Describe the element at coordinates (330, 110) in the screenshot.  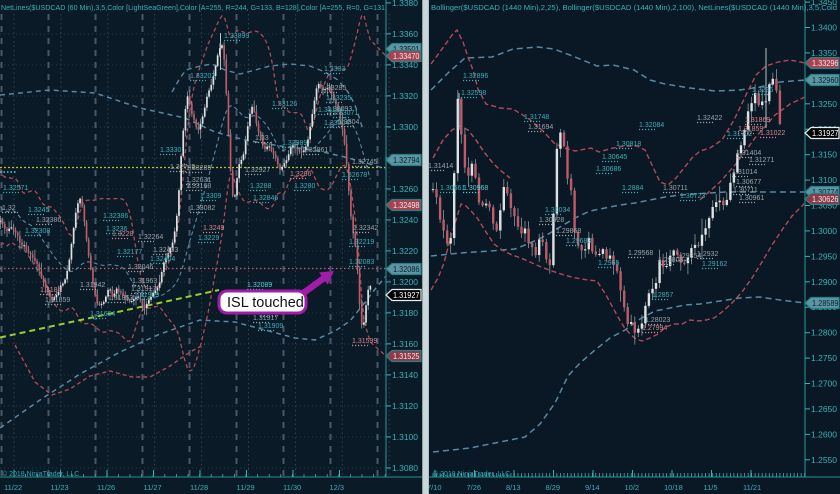
I see `svg-text: 1.33184` at that location.